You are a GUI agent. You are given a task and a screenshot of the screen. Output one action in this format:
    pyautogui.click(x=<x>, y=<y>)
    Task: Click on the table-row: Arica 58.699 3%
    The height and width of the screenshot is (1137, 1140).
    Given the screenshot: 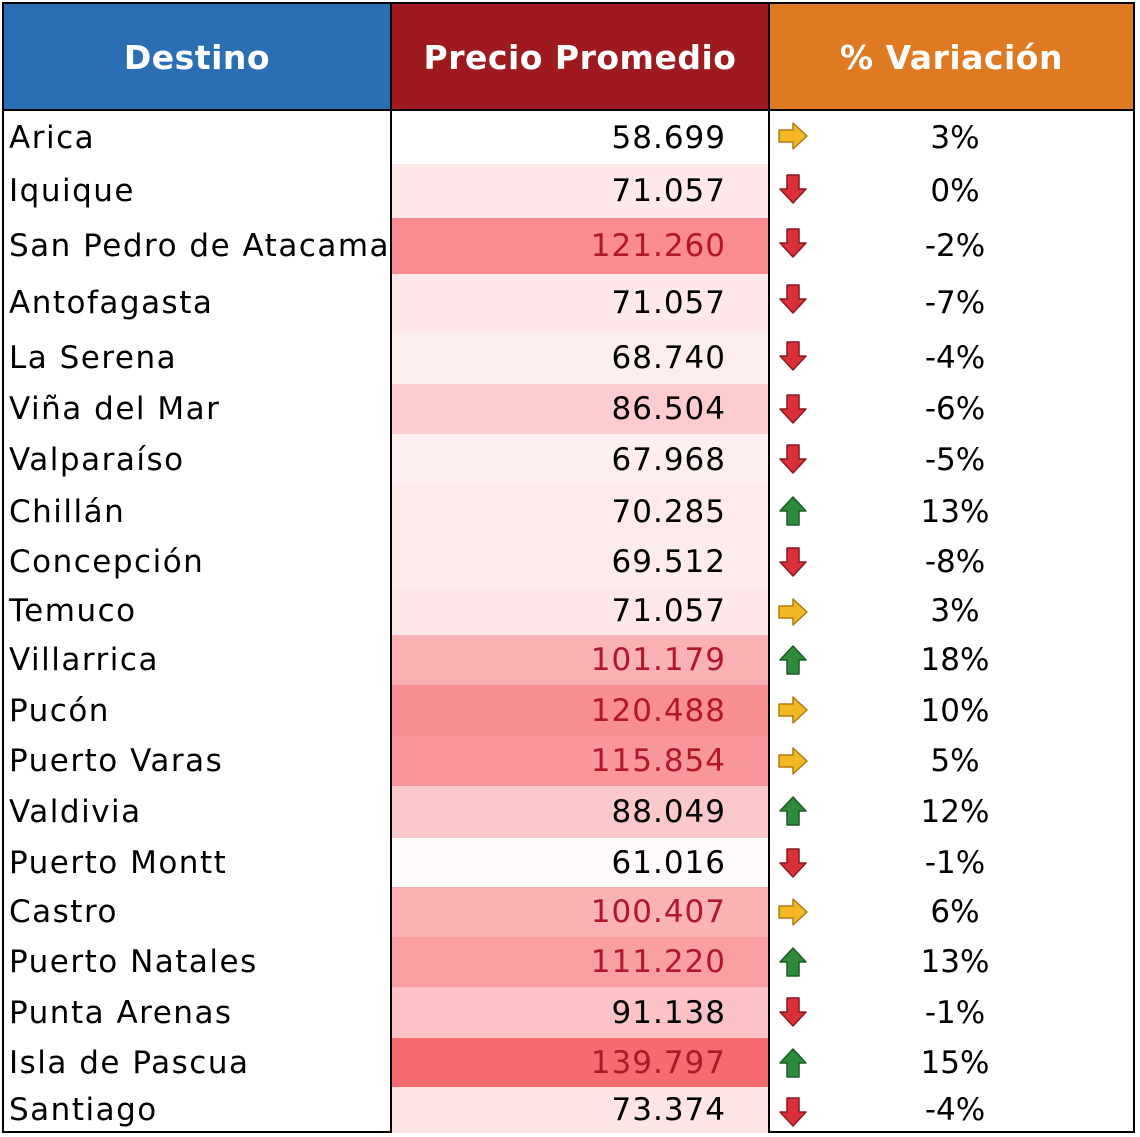 What is the action you would take?
    pyautogui.click(x=568, y=137)
    